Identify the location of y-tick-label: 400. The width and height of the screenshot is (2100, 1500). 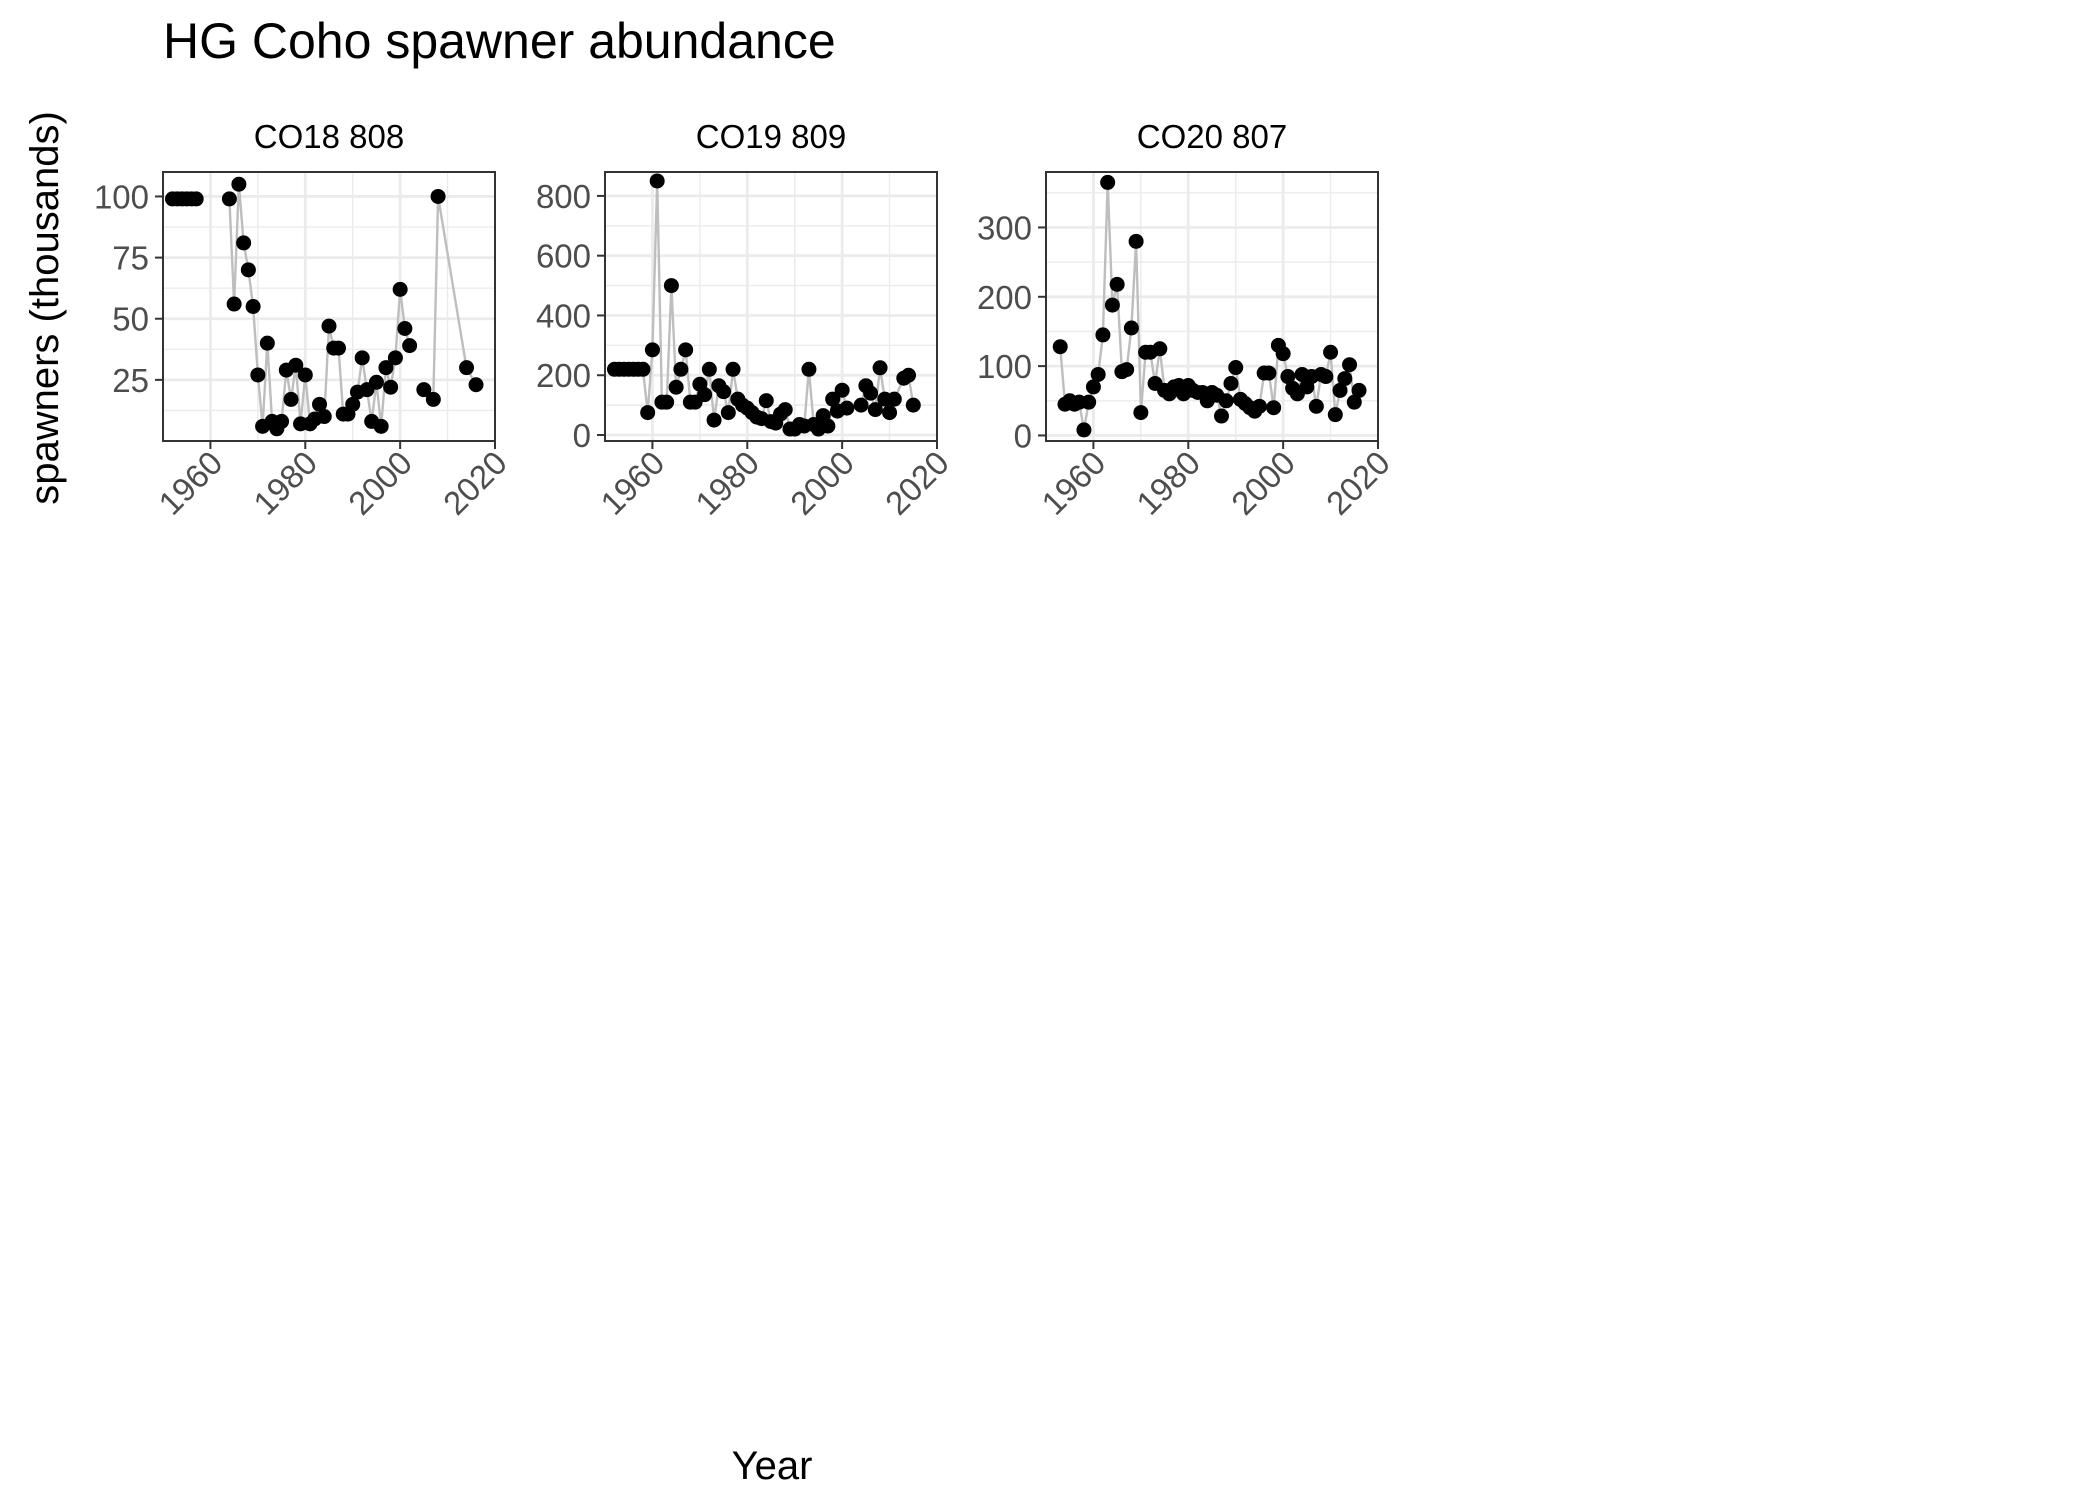
(563, 315).